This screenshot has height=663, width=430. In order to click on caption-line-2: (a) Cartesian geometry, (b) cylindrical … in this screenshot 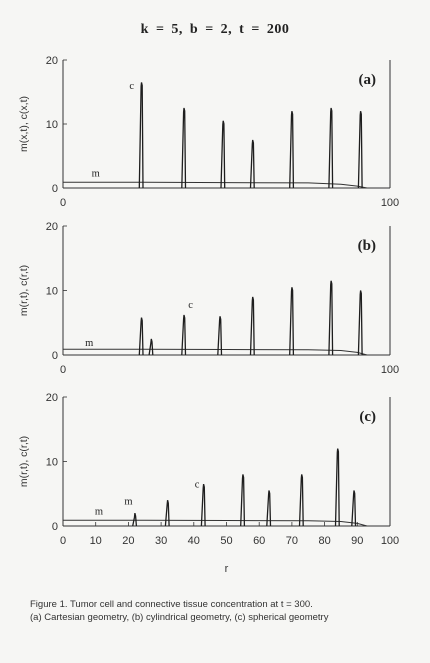, I will do `click(179, 617)`.